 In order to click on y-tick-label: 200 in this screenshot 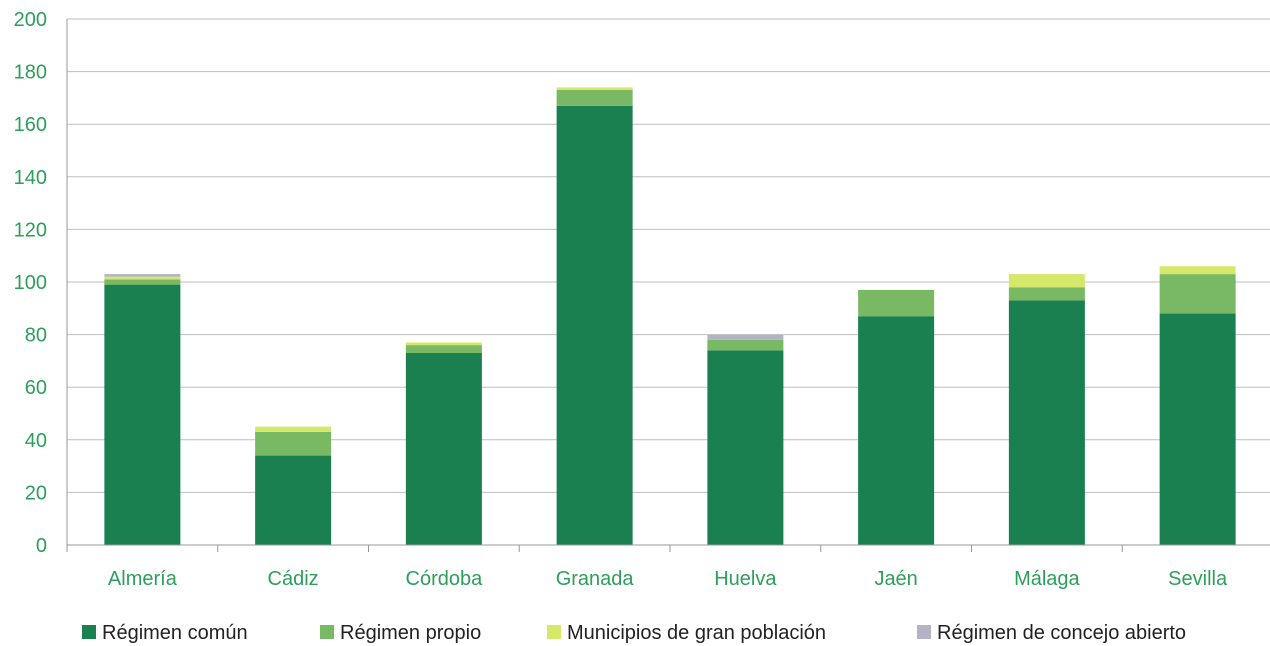, I will do `click(30, 20)`.